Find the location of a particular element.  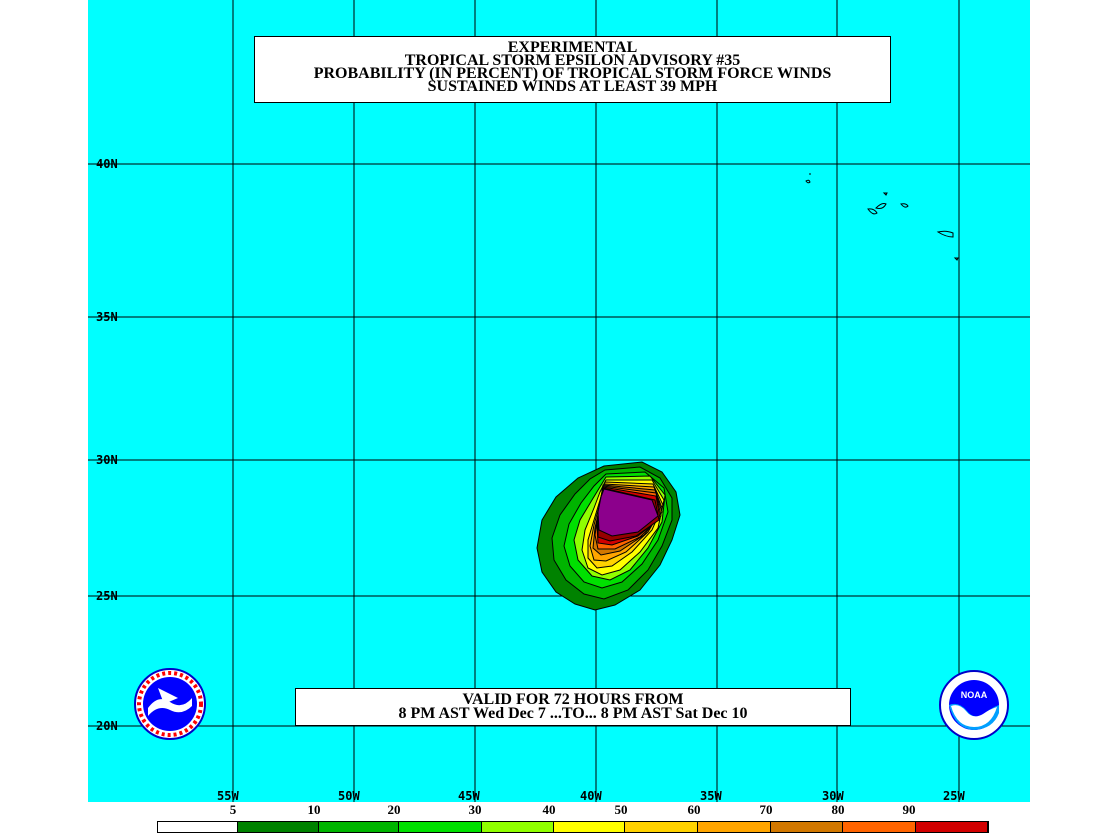

probability-contours is located at coordinates (608, 536).